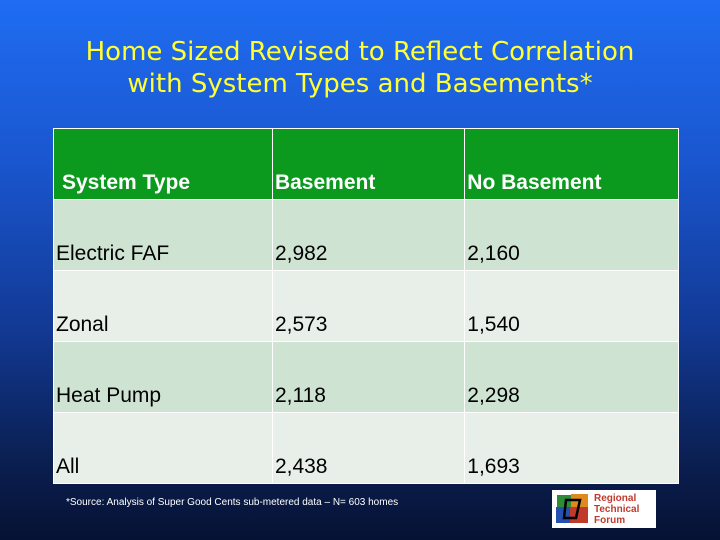 This screenshot has height=540, width=720. I want to click on header-system-type: System Type, so click(163, 164).